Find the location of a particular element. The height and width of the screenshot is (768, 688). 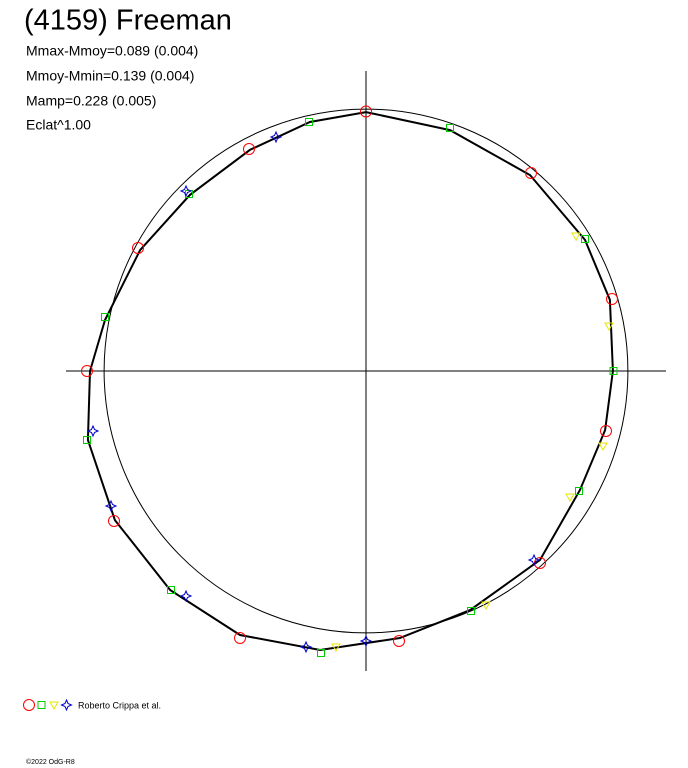

annotation: Mmax-Mmoy=0.089 (0.004) is located at coordinates (112, 51).